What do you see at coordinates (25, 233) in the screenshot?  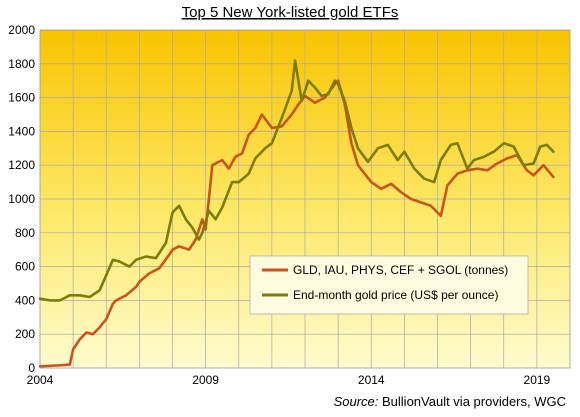 I see `y-tick-label: 800` at bounding box center [25, 233].